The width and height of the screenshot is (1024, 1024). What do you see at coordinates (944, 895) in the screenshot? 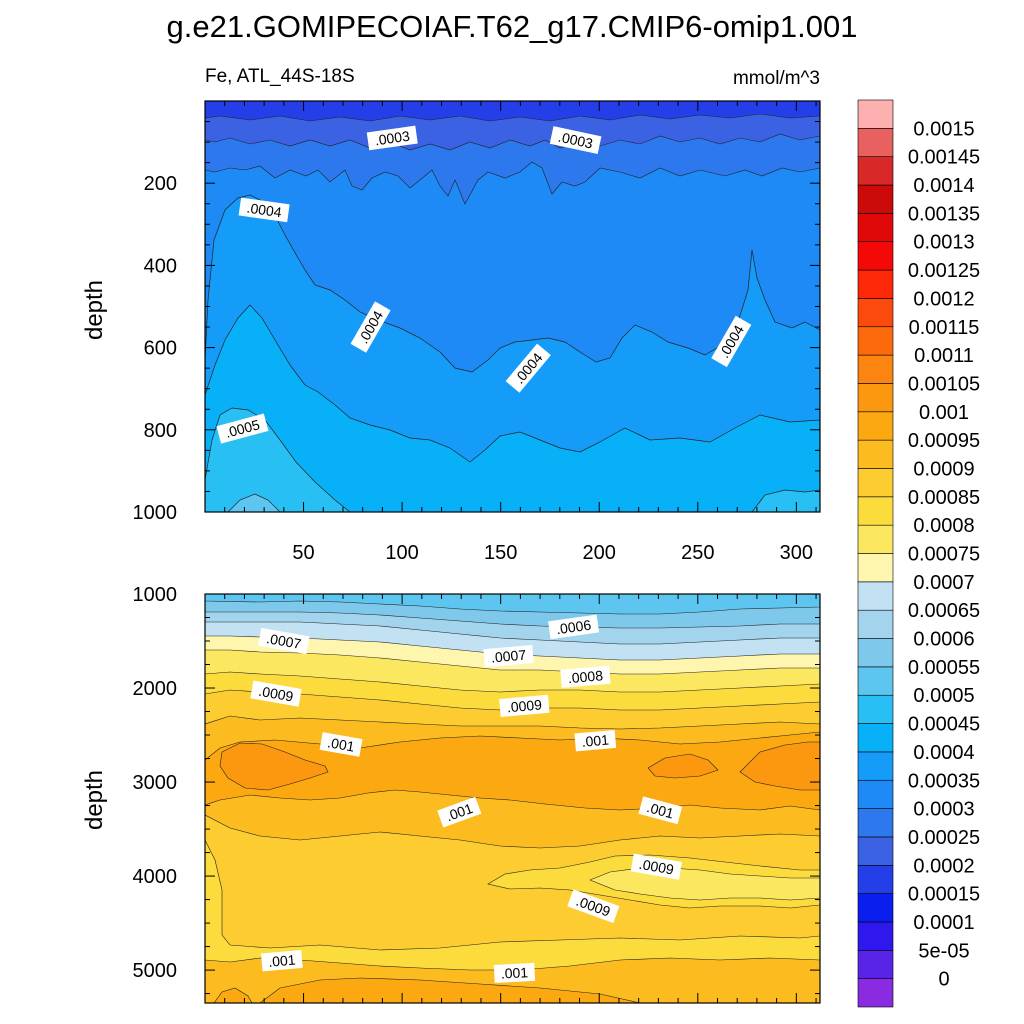
I see `colorbar-label: 0.00015` at bounding box center [944, 895].